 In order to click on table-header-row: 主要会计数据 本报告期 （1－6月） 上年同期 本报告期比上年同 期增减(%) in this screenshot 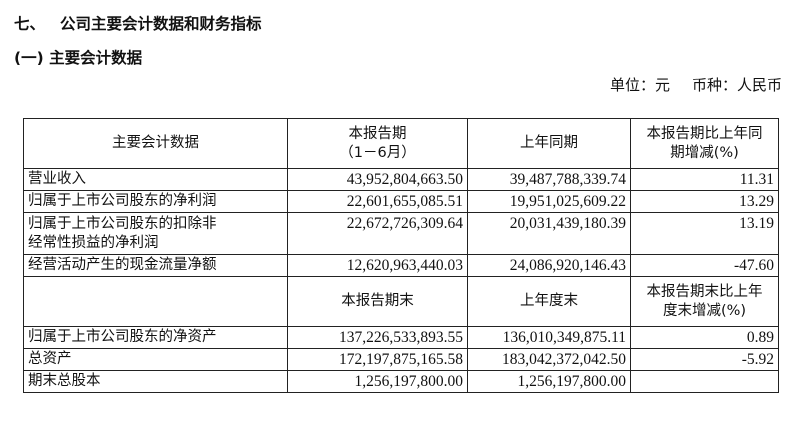, I will do `click(401, 143)`.